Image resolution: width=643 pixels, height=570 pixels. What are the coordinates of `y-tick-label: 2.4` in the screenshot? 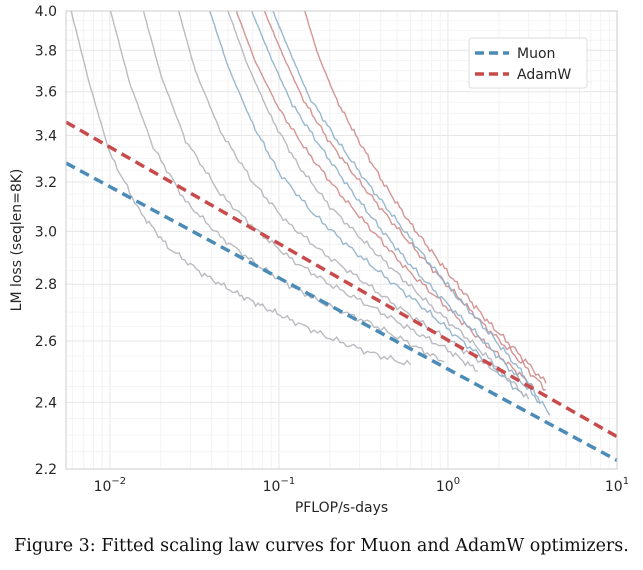 It's located at (46, 403).